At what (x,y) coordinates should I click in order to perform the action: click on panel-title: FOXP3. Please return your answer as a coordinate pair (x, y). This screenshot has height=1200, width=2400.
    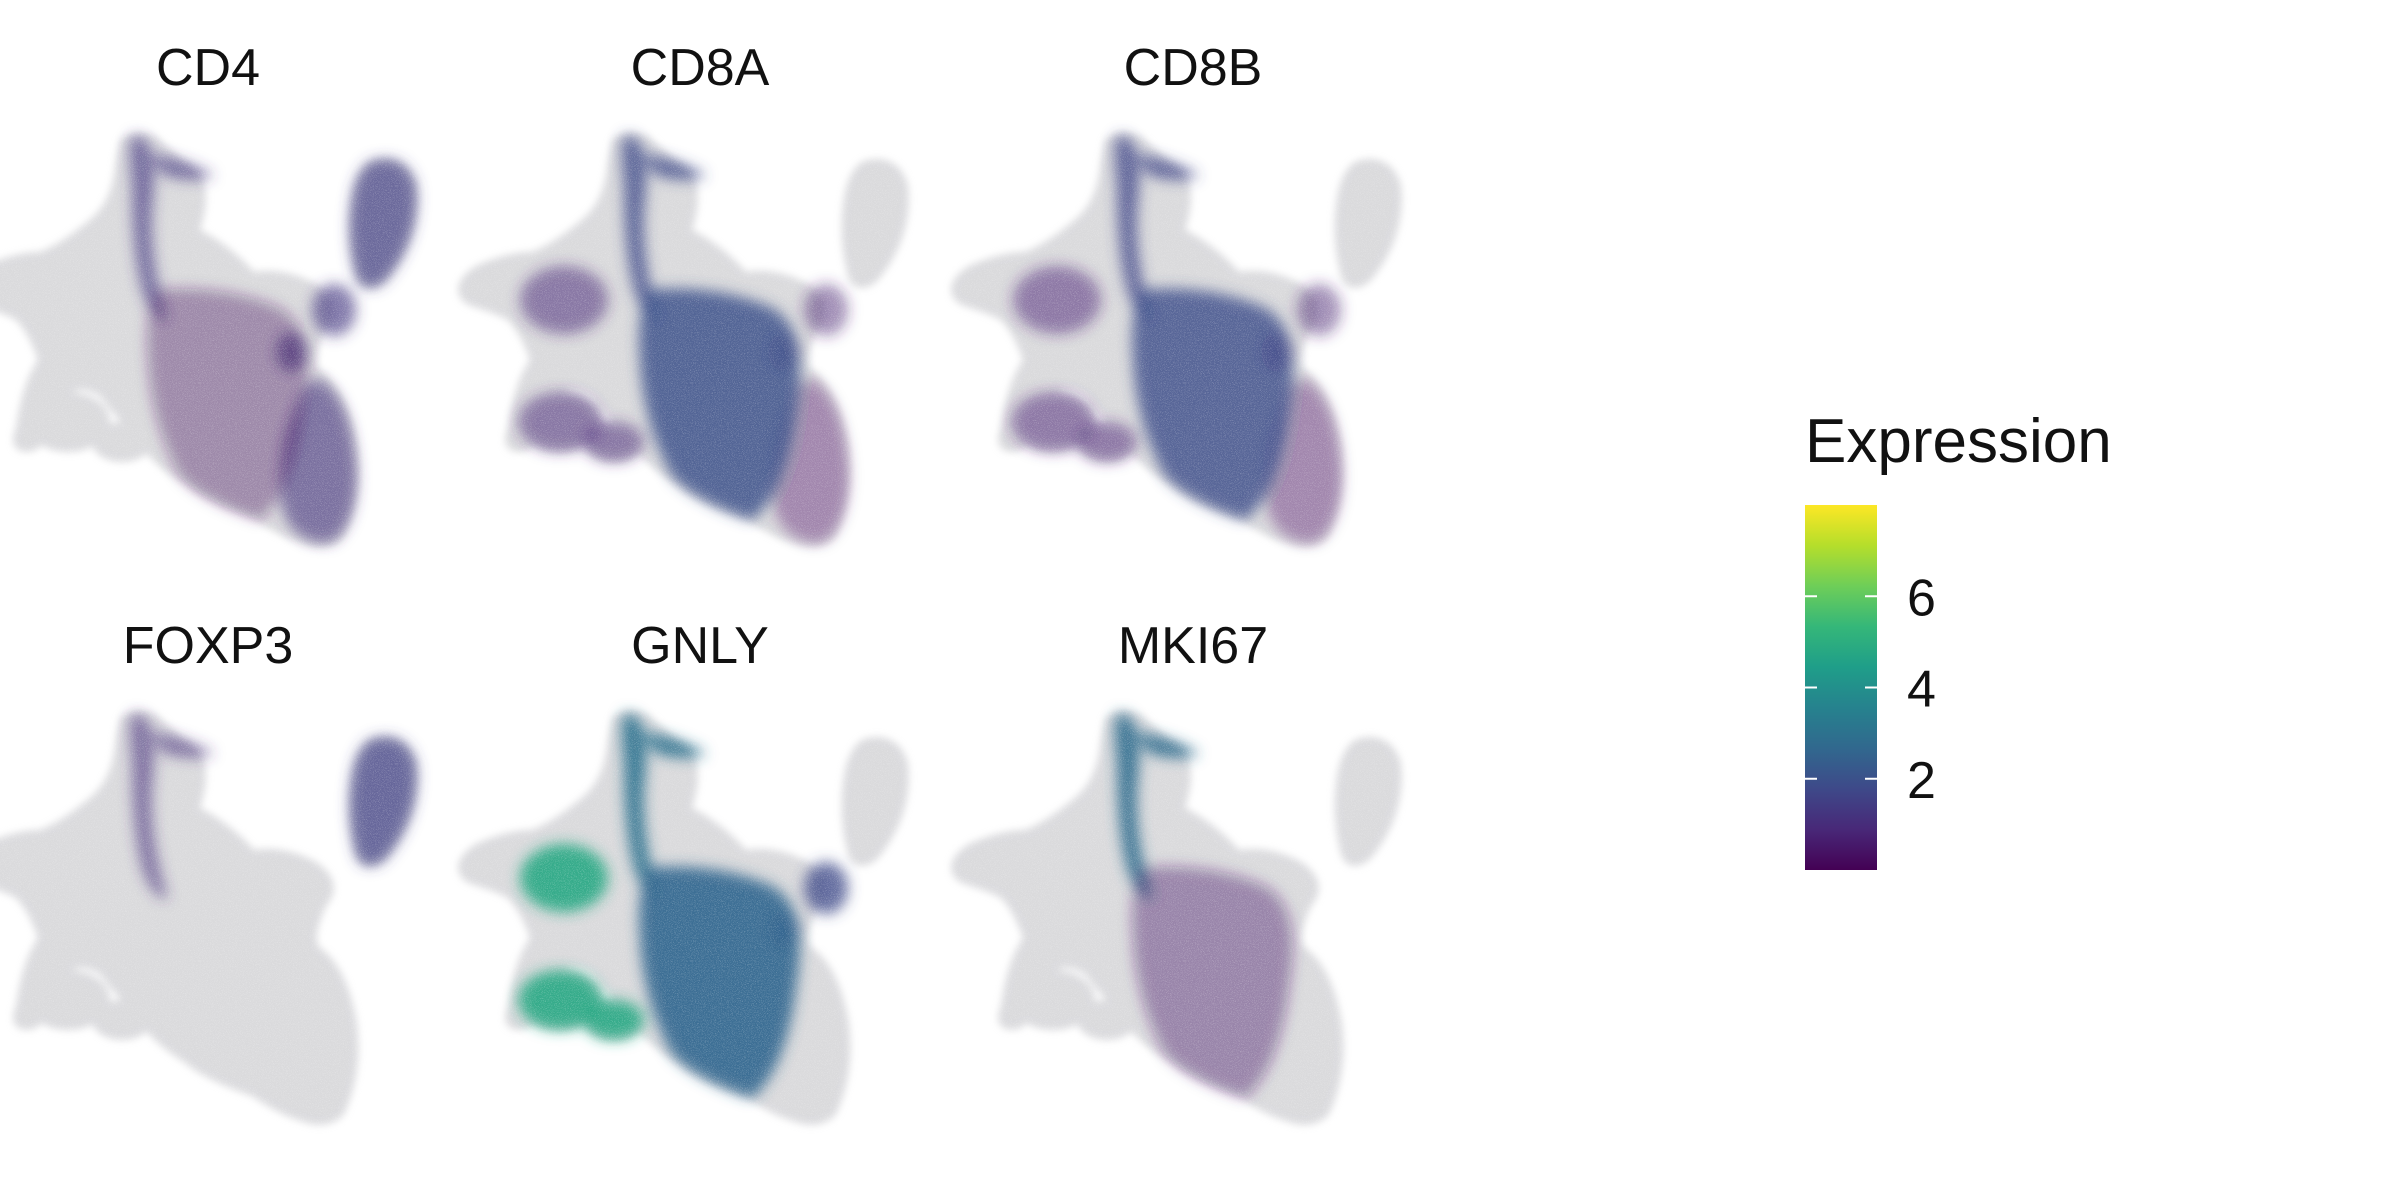
    Looking at the image, I should click on (208, 646).